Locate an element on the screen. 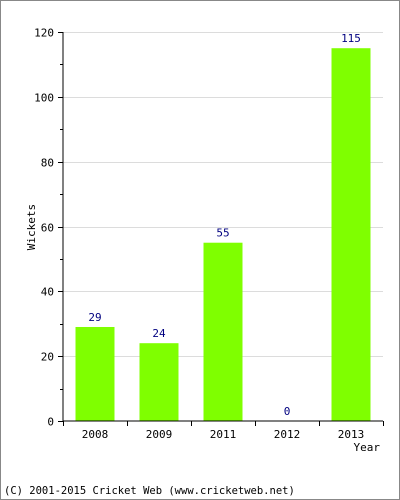 The height and width of the screenshot is (500, 400). x-tick-label: 2013 is located at coordinates (351, 434).